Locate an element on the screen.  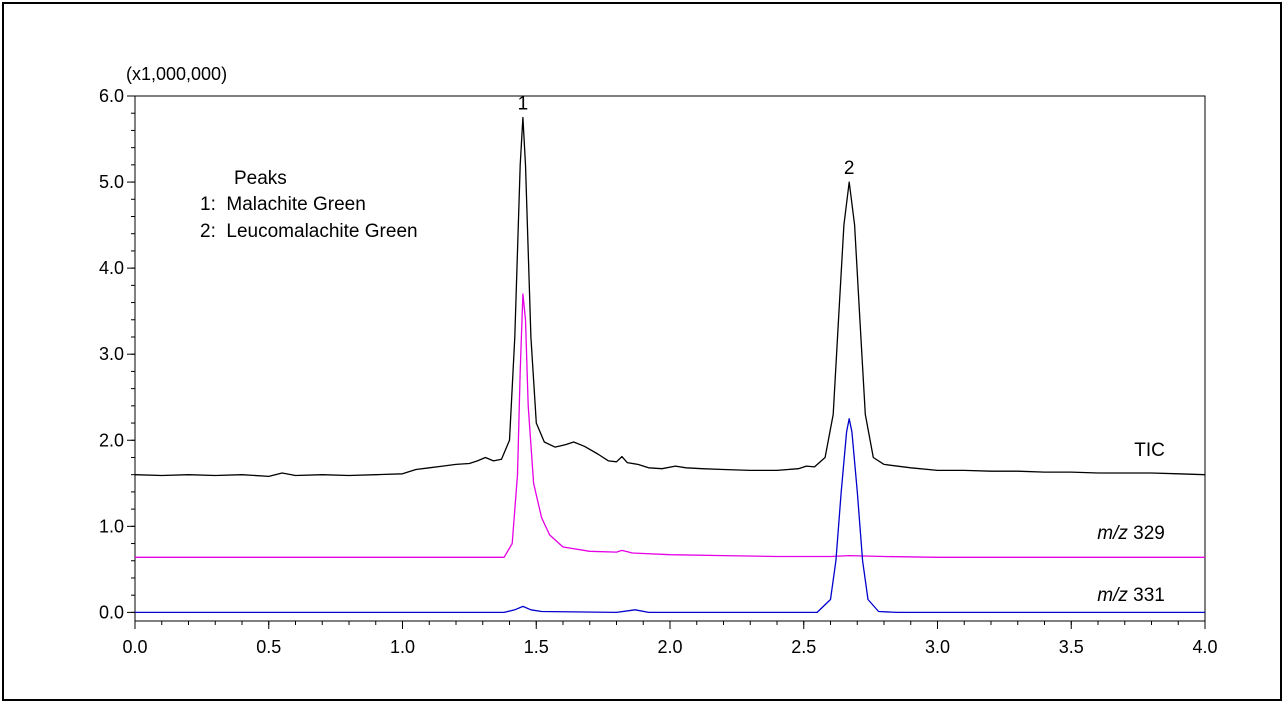
y-tick-label: 4.0 is located at coordinates (111, 268).